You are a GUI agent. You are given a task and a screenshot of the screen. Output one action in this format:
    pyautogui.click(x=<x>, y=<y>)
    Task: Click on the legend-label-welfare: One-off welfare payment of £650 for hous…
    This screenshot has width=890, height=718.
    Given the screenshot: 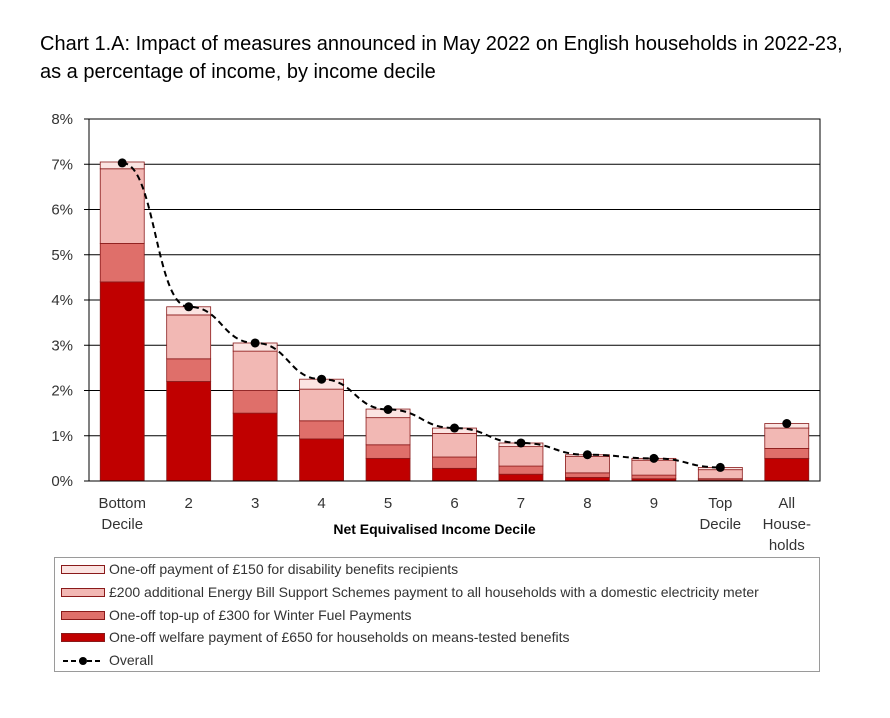 What is the action you would take?
    pyautogui.click(x=339, y=637)
    